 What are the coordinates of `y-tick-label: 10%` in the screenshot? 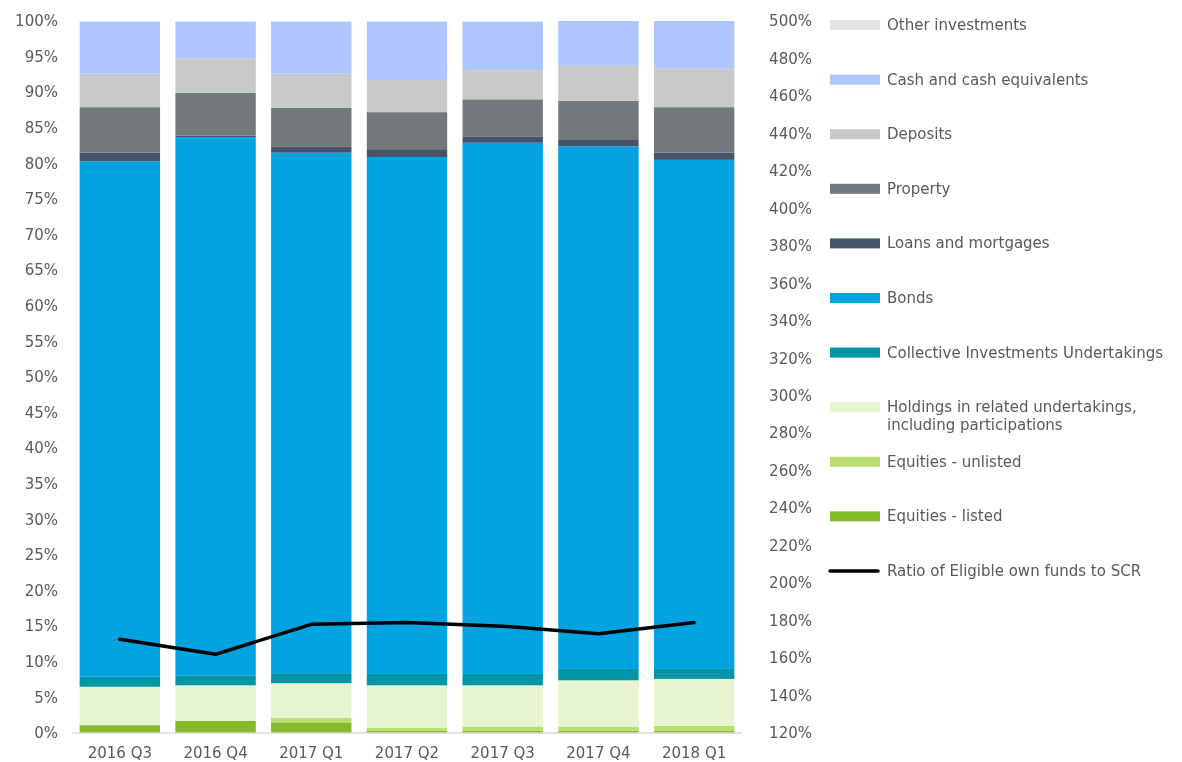 It's located at (41, 662).